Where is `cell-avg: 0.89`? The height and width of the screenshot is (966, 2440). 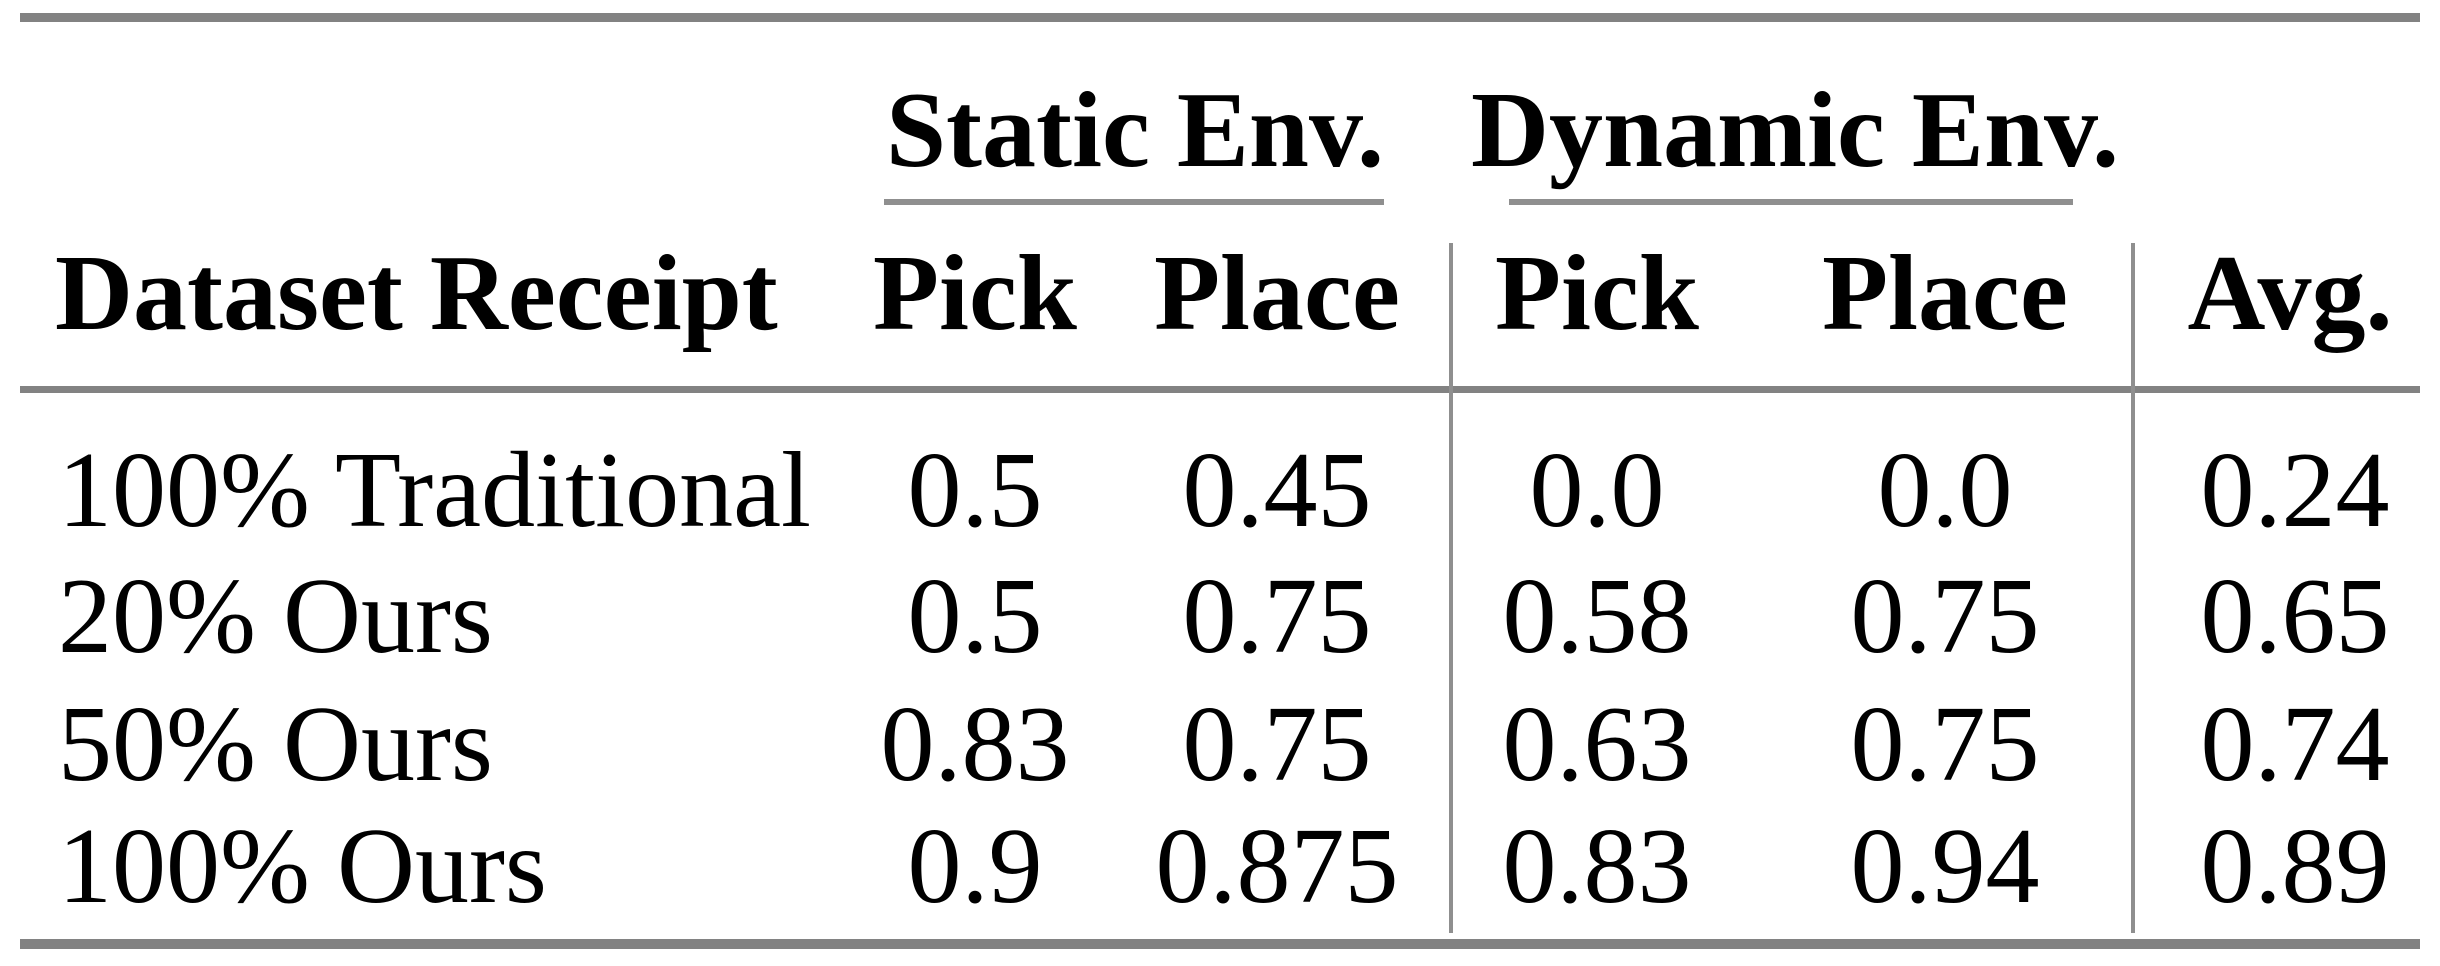 cell-avg: 0.89 is located at coordinates (2295, 866).